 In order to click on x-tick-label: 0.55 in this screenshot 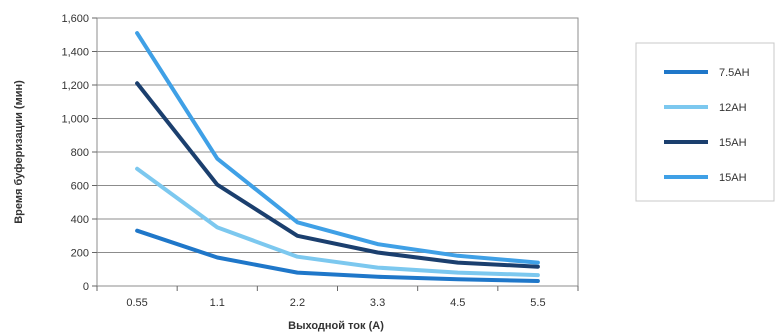, I will do `click(136, 303)`.